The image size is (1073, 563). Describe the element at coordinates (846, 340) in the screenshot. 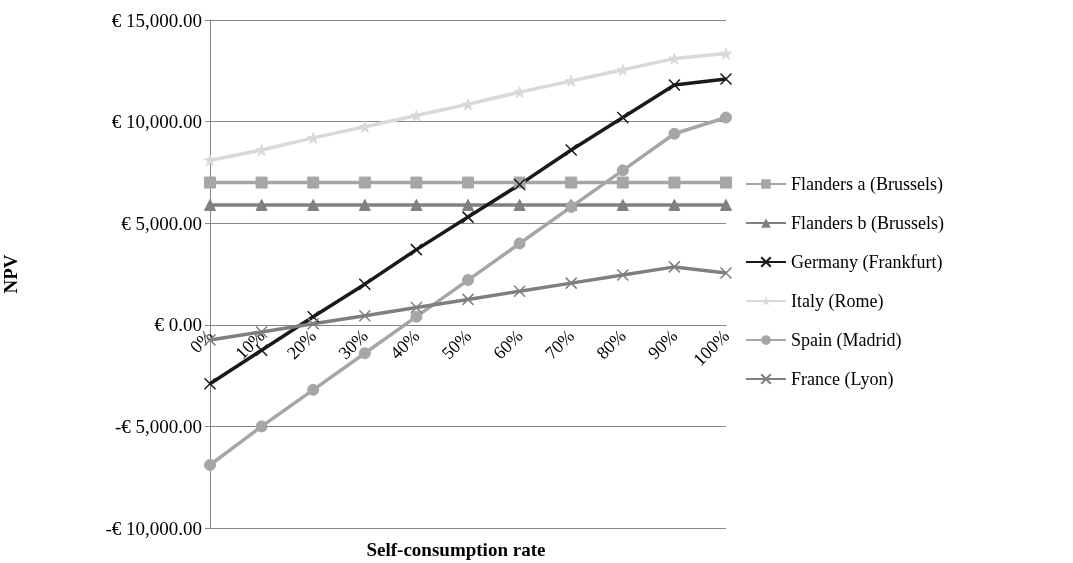

I see `legend-label: Spain (Madrid)` at that location.